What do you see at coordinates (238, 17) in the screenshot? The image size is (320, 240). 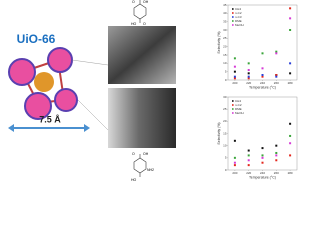 I see `legend-label: n-C3` at bounding box center [238, 17].